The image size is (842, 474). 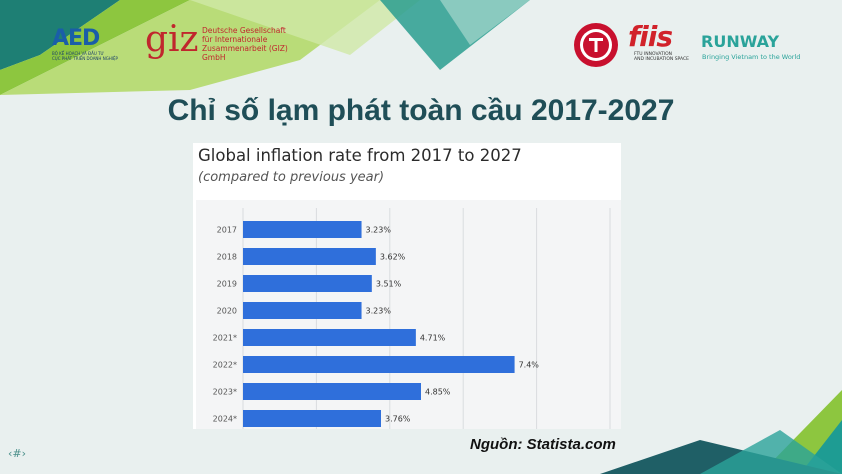 What do you see at coordinates (227, 311) in the screenshot?
I see `category-label: 2020` at bounding box center [227, 311].